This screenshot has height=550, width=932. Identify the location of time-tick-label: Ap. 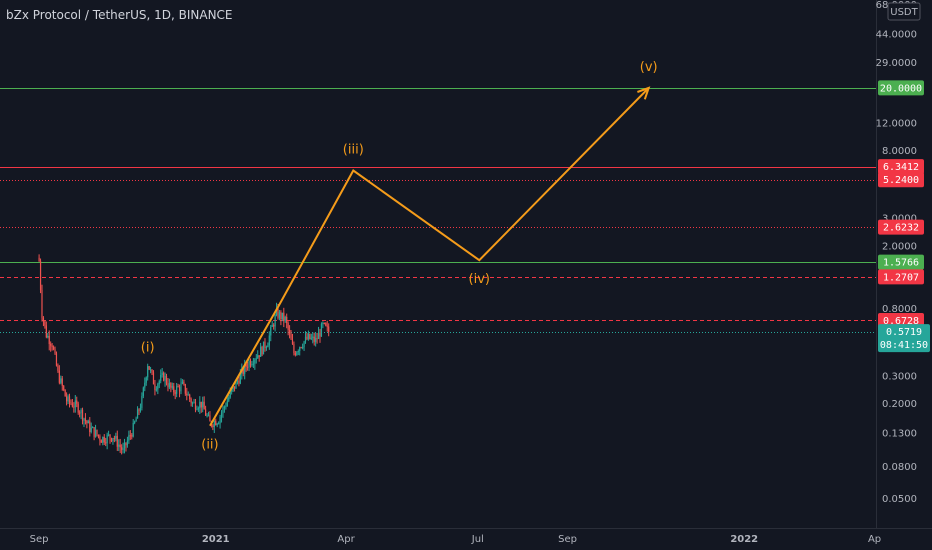
(874, 539).